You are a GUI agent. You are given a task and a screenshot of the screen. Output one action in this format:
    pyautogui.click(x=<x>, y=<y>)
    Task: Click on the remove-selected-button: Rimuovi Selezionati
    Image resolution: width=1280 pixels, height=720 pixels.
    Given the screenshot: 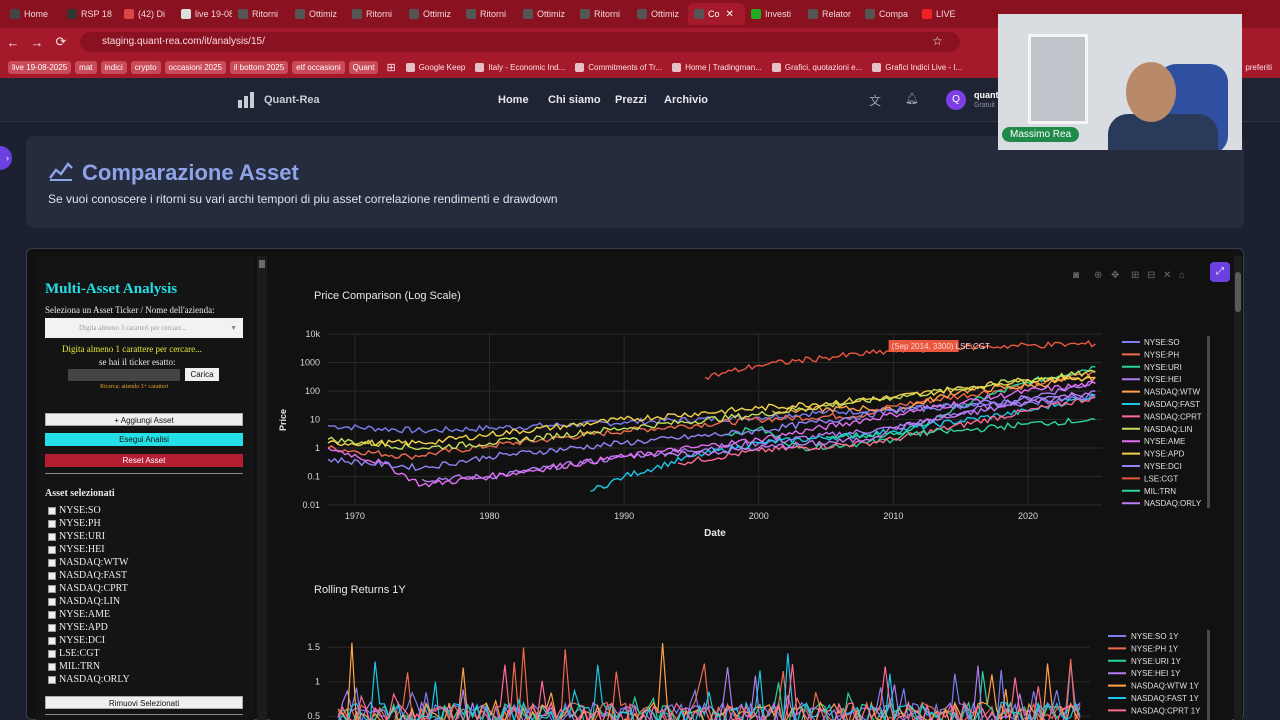 What is the action you would take?
    pyautogui.click(x=144, y=702)
    